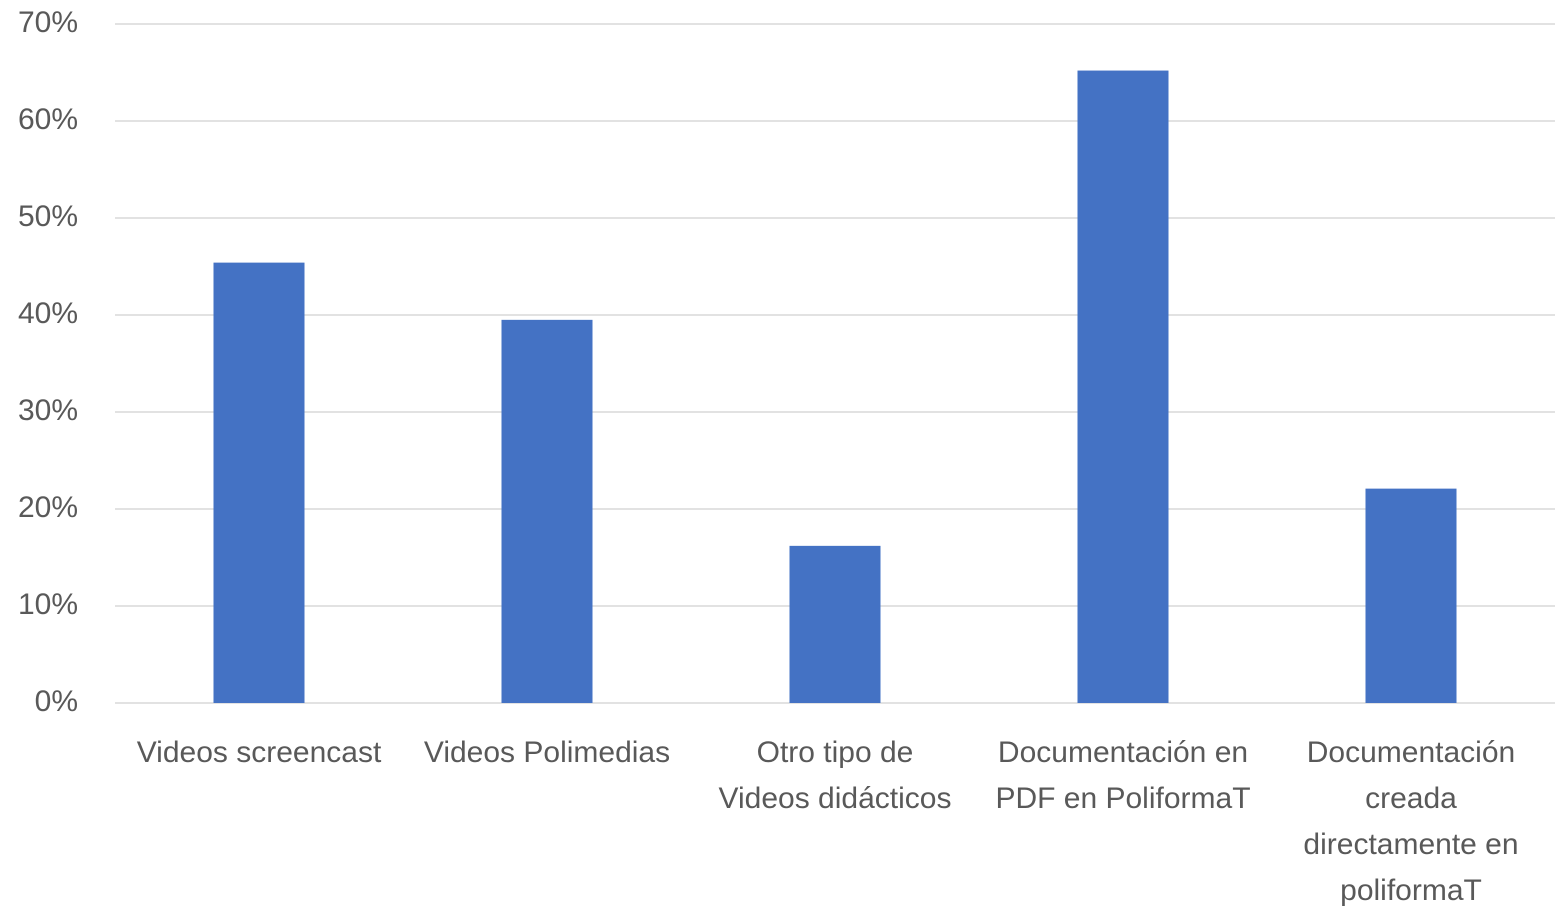  What do you see at coordinates (48, 604) in the screenshot?
I see `y-tick-label: 10%` at bounding box center [48, 604].